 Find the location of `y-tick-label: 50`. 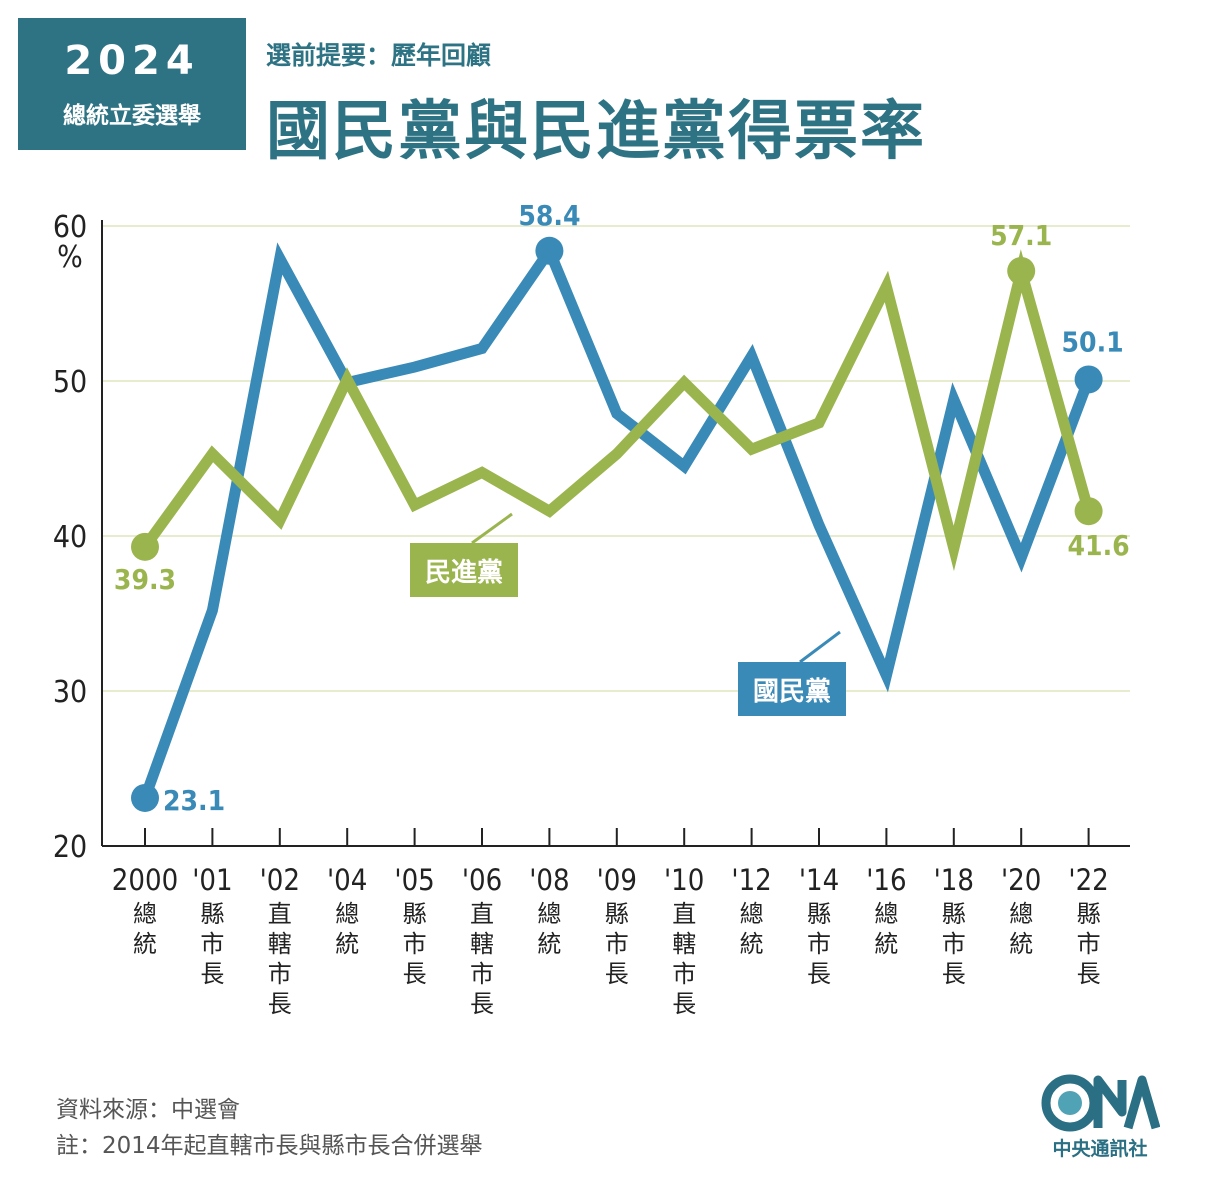

y-tick-label: 50 is located at coordinates (70, 382).